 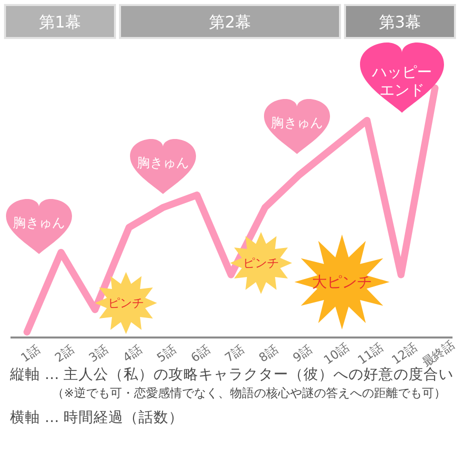 I want to click on text: 第3幕, so click(x=400, y=22).